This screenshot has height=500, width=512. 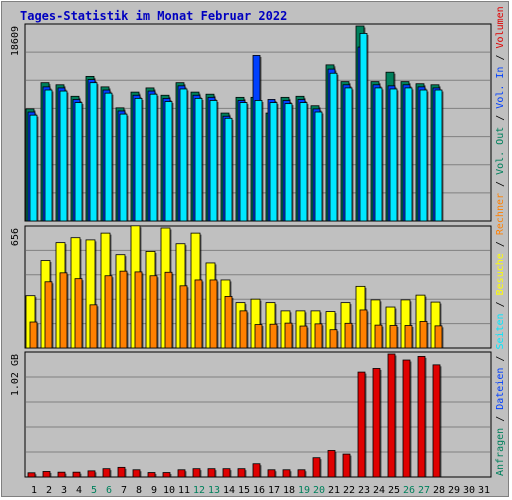 What do you see at coordinates (139, 490) in the screenshot?
I see `x-day-label: 8` at bounding box center [139, 490].